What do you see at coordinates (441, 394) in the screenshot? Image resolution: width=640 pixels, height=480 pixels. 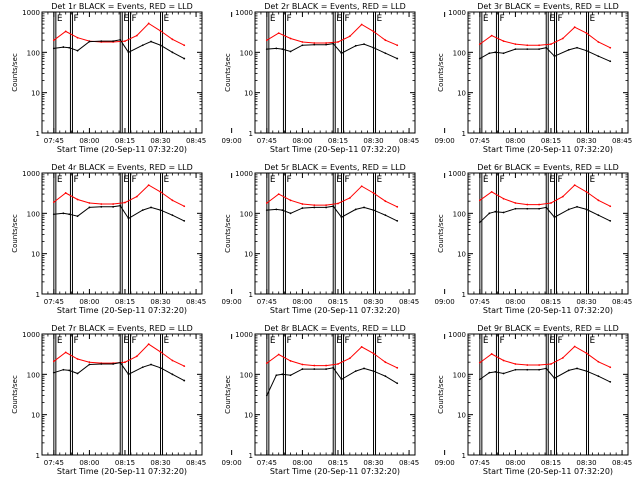 I see `y-axis-label: Counts/sec` at bounding box center [441, 394].